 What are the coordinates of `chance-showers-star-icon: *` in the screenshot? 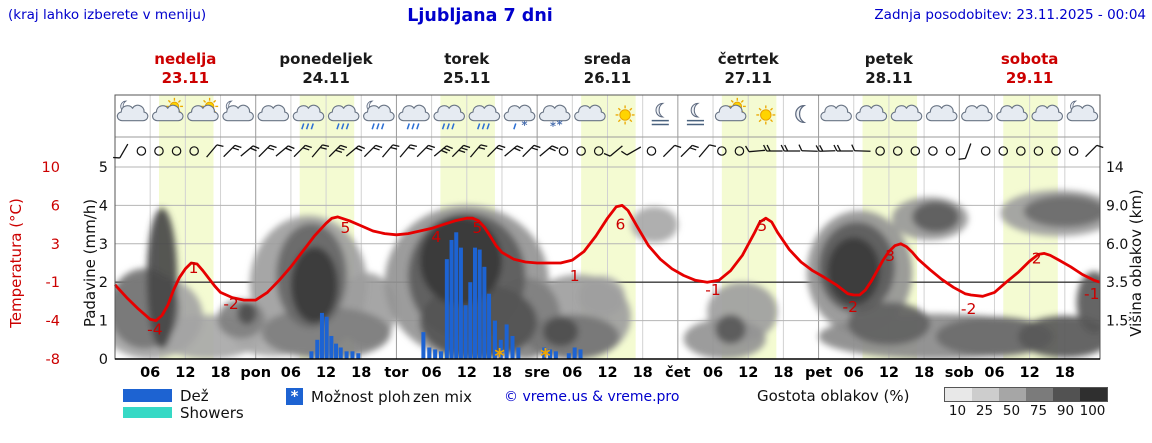 It's located at (294, 396).